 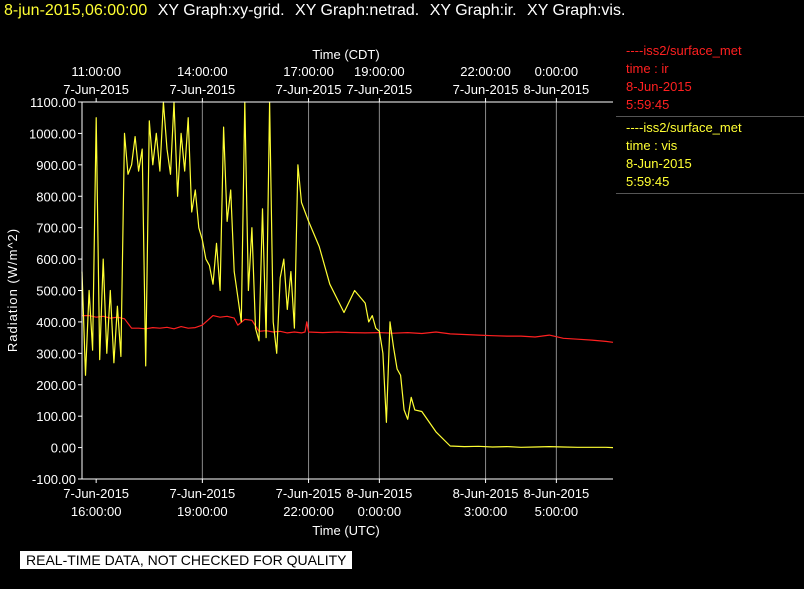 I want to click on bottom-tick-date-3: 8-Jun-2015, so click(x=379, y=493).